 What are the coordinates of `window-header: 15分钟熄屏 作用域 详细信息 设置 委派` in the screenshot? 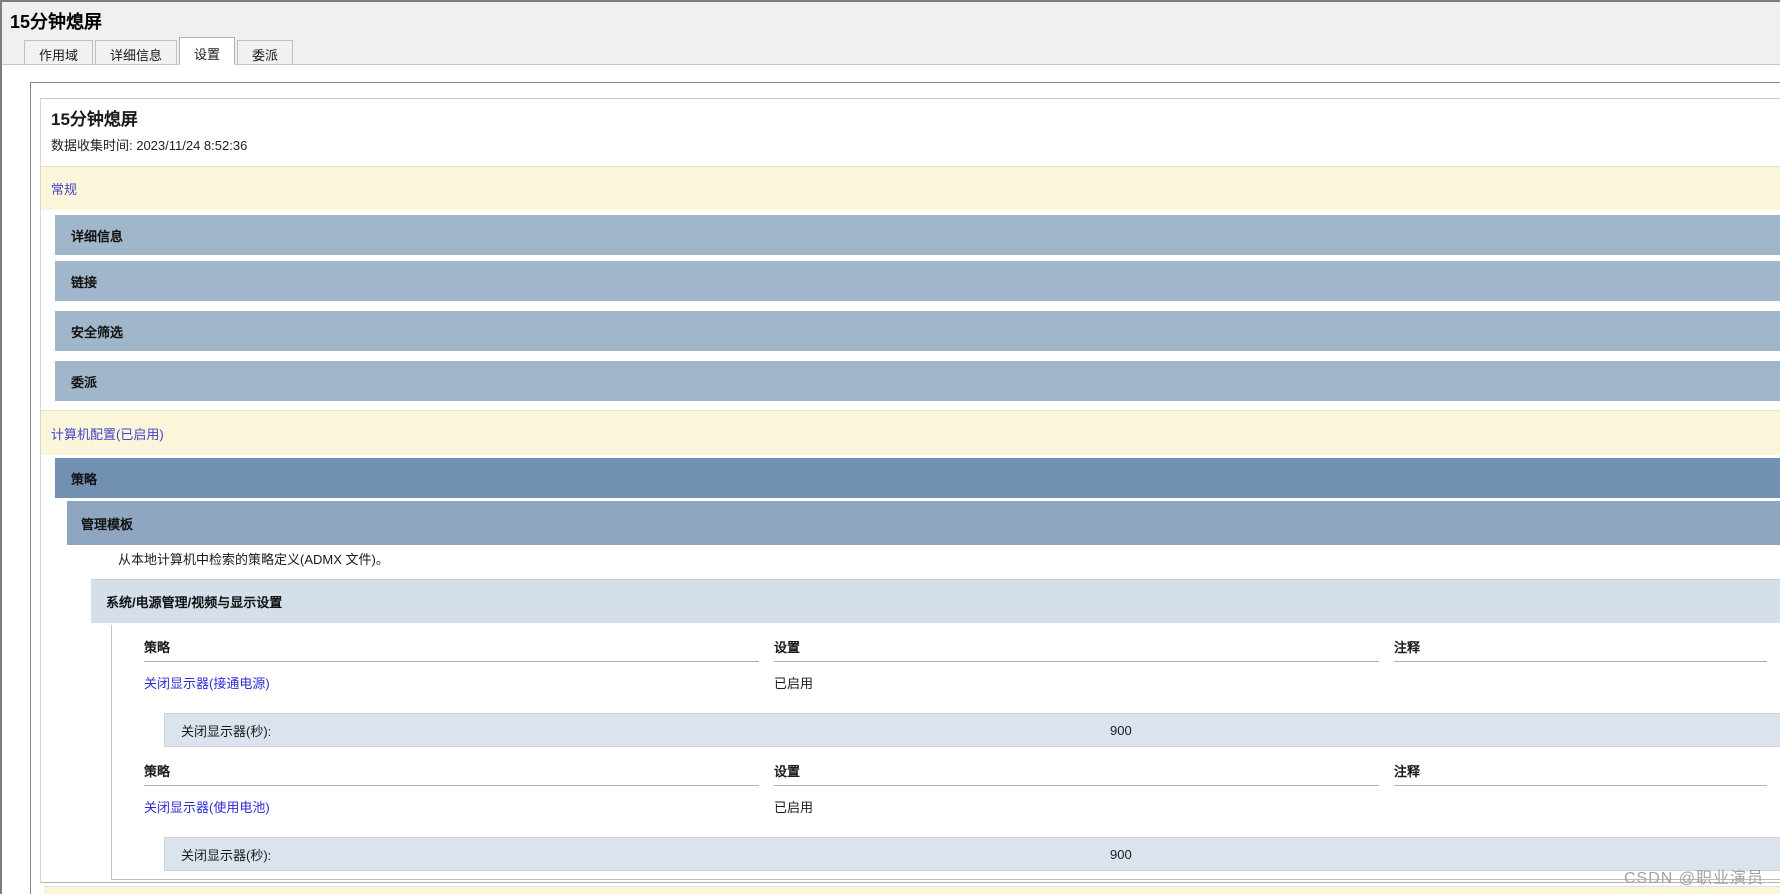 It's located at (891, 33).